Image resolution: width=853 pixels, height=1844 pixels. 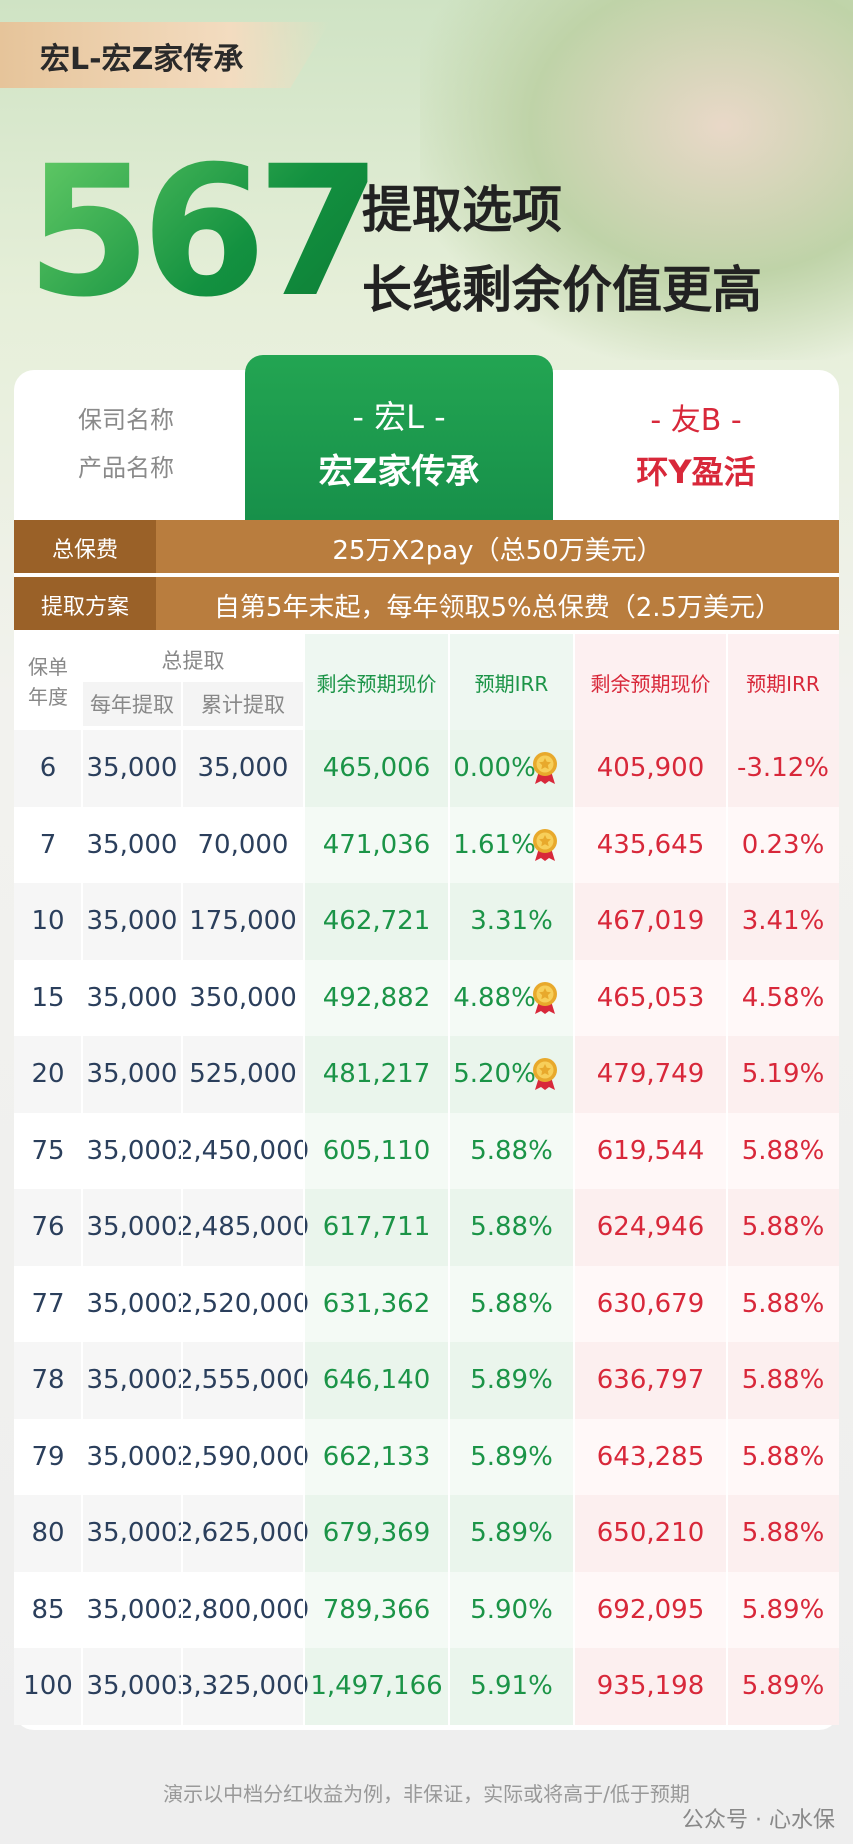 What do you see at coordinates (243, 768) in the screenshot?
I see `cell-cumulative: 35,000` at bounding box center [243, 768].